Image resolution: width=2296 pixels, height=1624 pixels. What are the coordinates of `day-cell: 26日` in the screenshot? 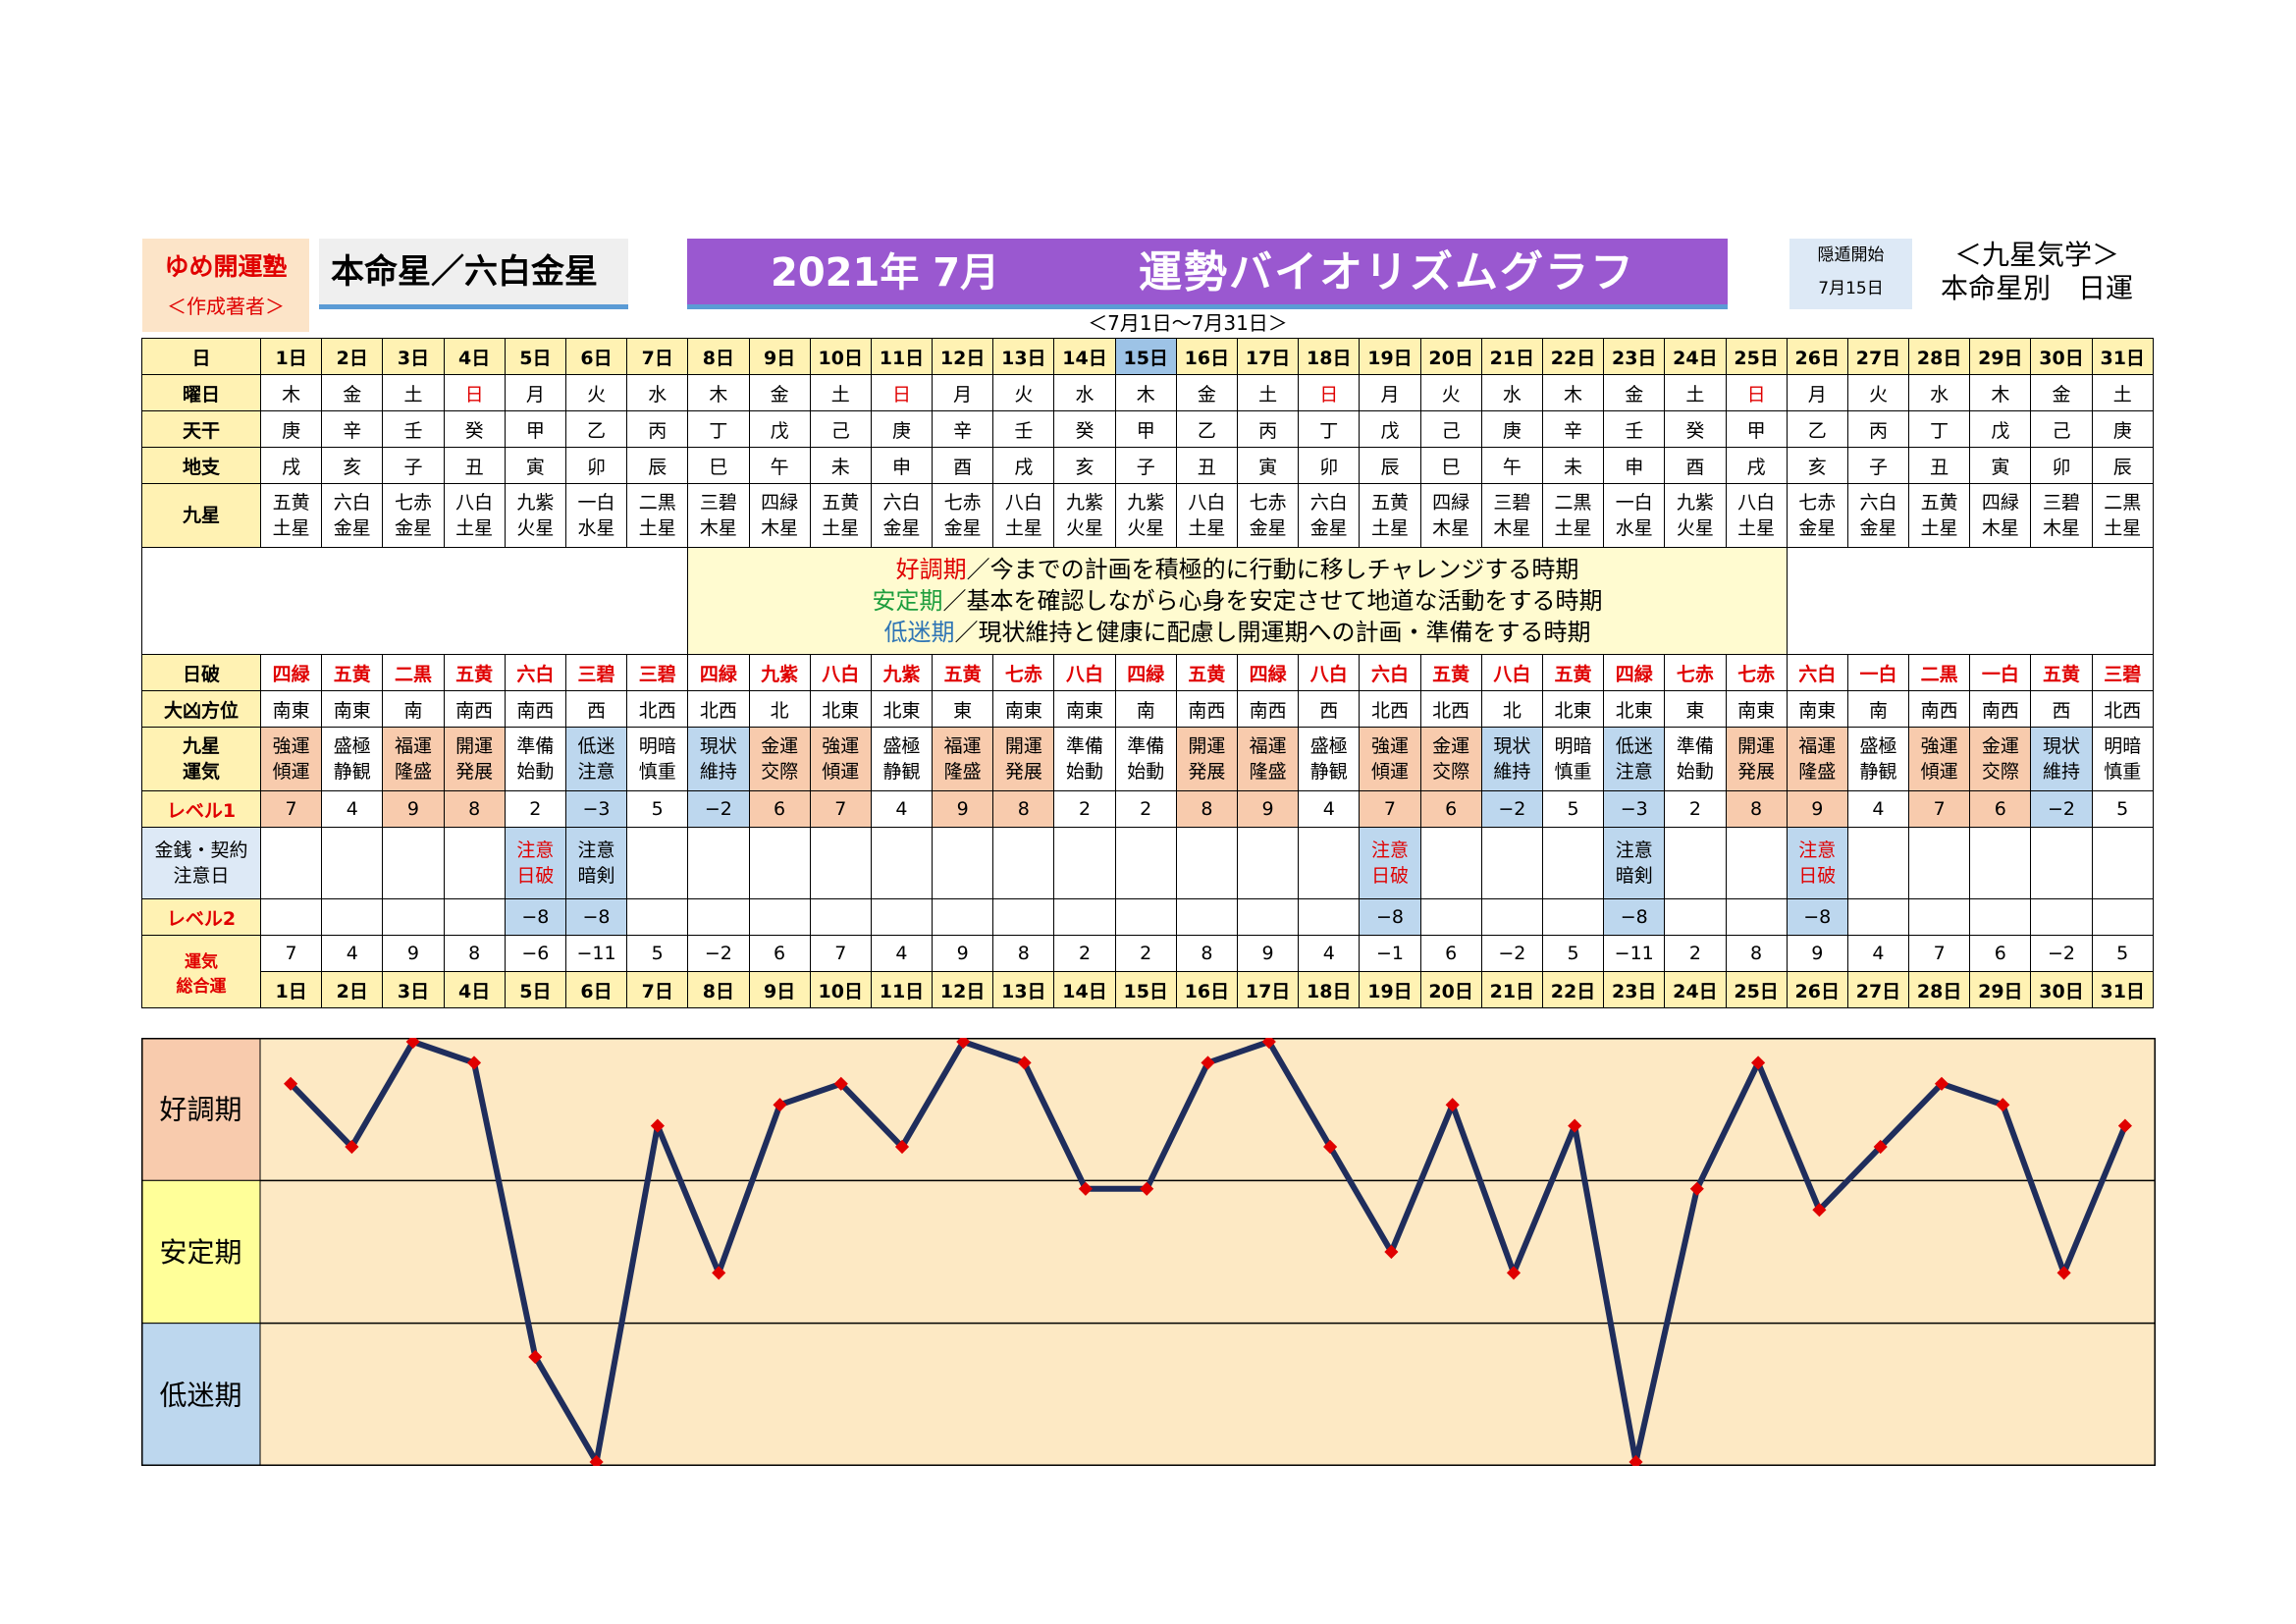 It's located at (1817, 356).